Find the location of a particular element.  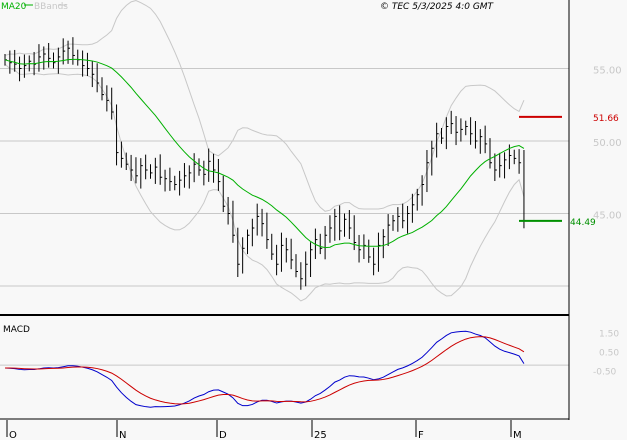

x-tick-label: F is located at coordinates (421, 435).